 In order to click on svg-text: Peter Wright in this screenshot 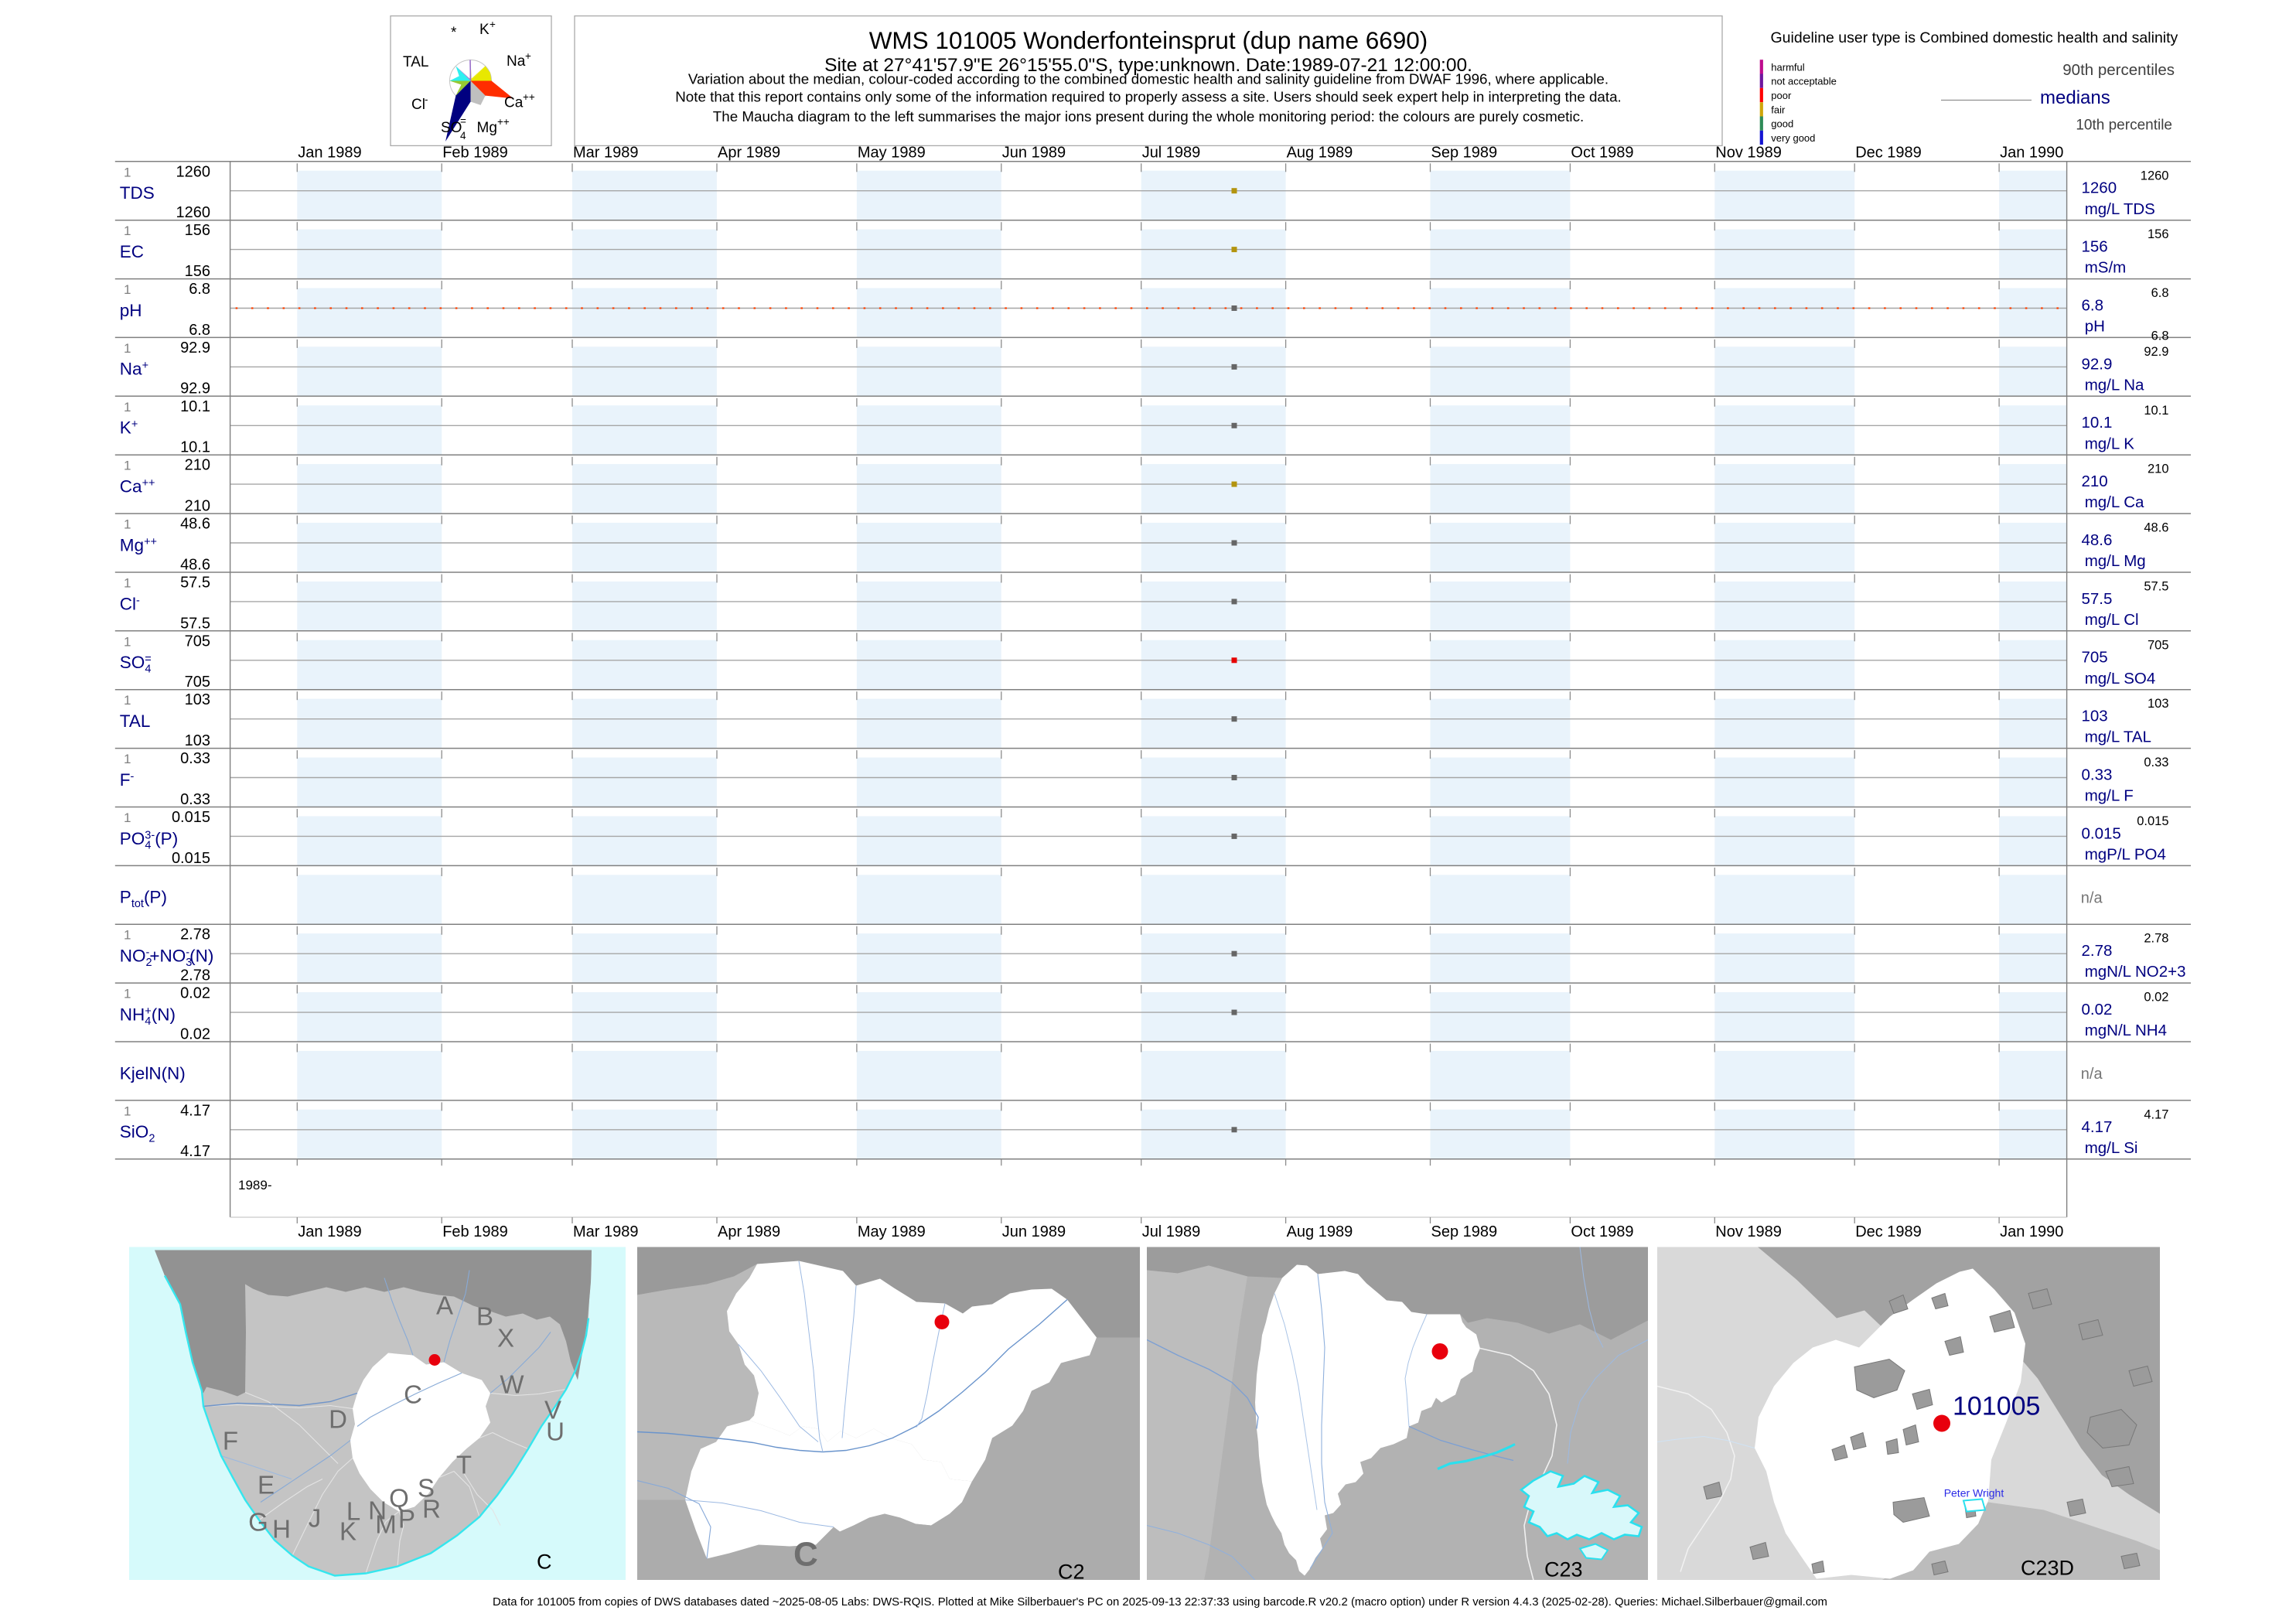, I will do `click(1974, 1493)`.